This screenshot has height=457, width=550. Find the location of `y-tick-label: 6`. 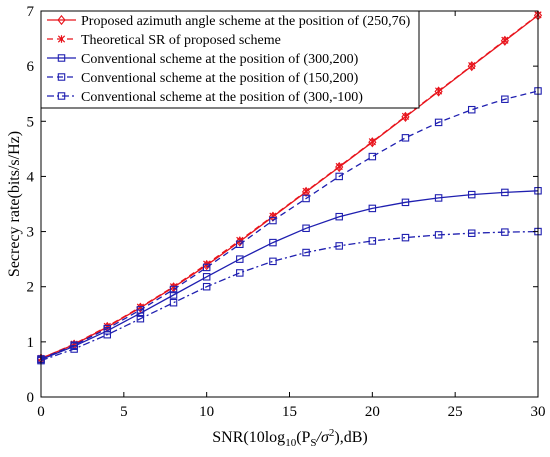

y-tick-label: 6 is located at coordinates (31, 67).